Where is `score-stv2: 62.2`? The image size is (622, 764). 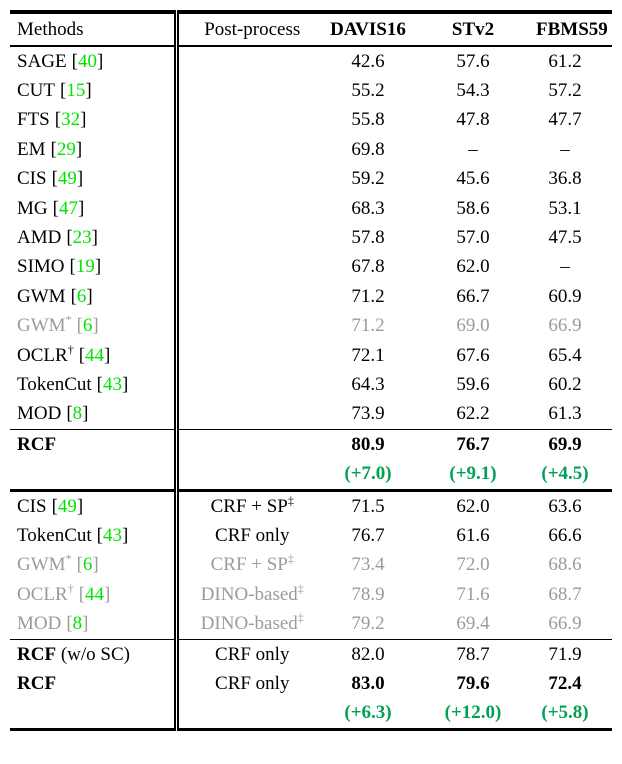 score-stv2: 62.2 is located at coordinates (473, 414).